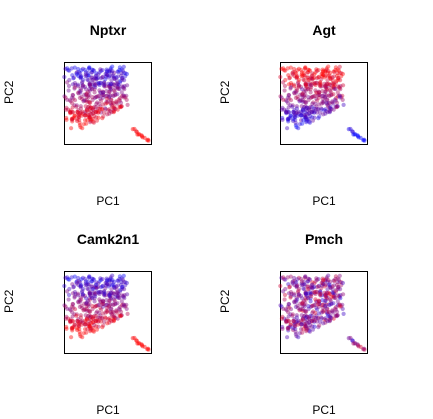 The width and height of the screenshot is (433, 419). What do you see at coordinates (108, 103) in the screenshot?
I see `plot-frame` at bounding box center [108, 103].